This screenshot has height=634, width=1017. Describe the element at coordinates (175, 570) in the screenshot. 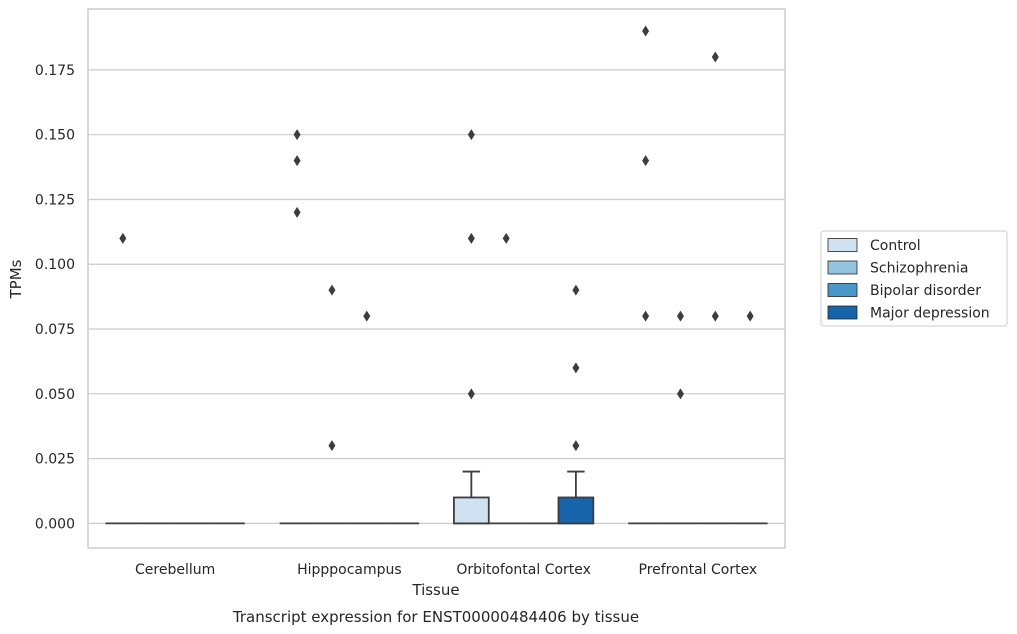

I see `x-tick-label: Cerebellum` at that location.